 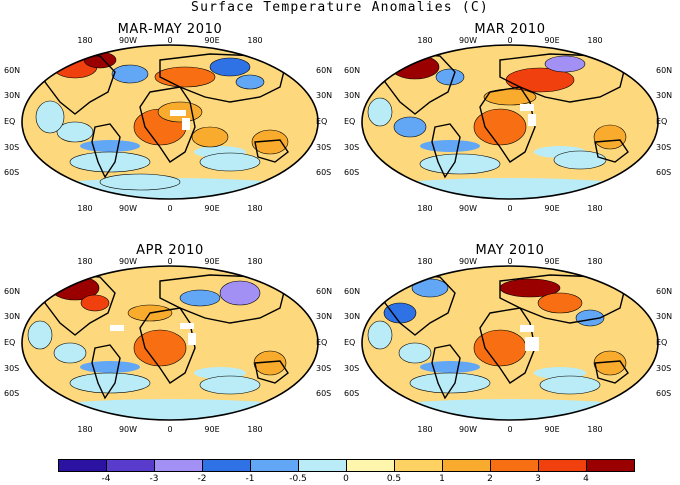 What do you see at coordinates (394, 479) in the screenshot?
I see `colorbar-tick-label: 0.5` at bounding box center [394, 479].